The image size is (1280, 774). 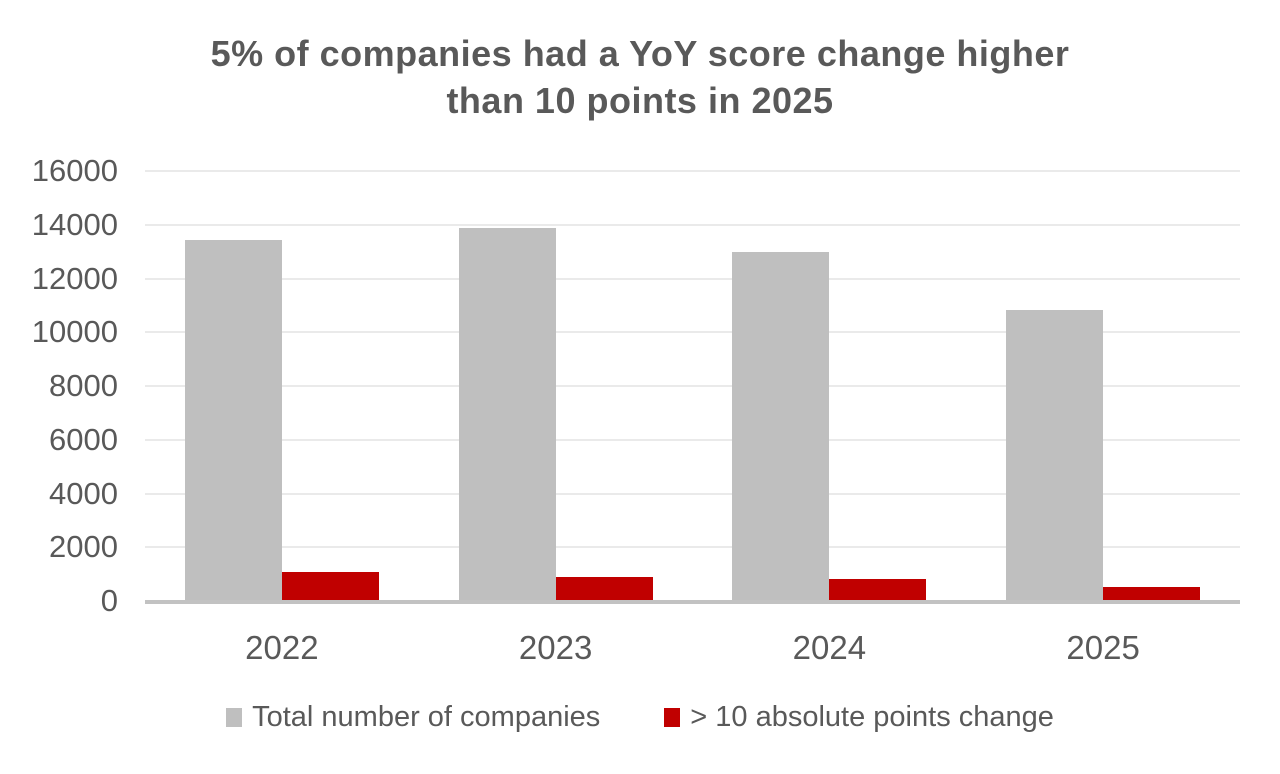 What do you see at coordinates (555, 647) in the screenshot?
I see `x-tick-label-2023: 2023` at bounding box center [555, 647].